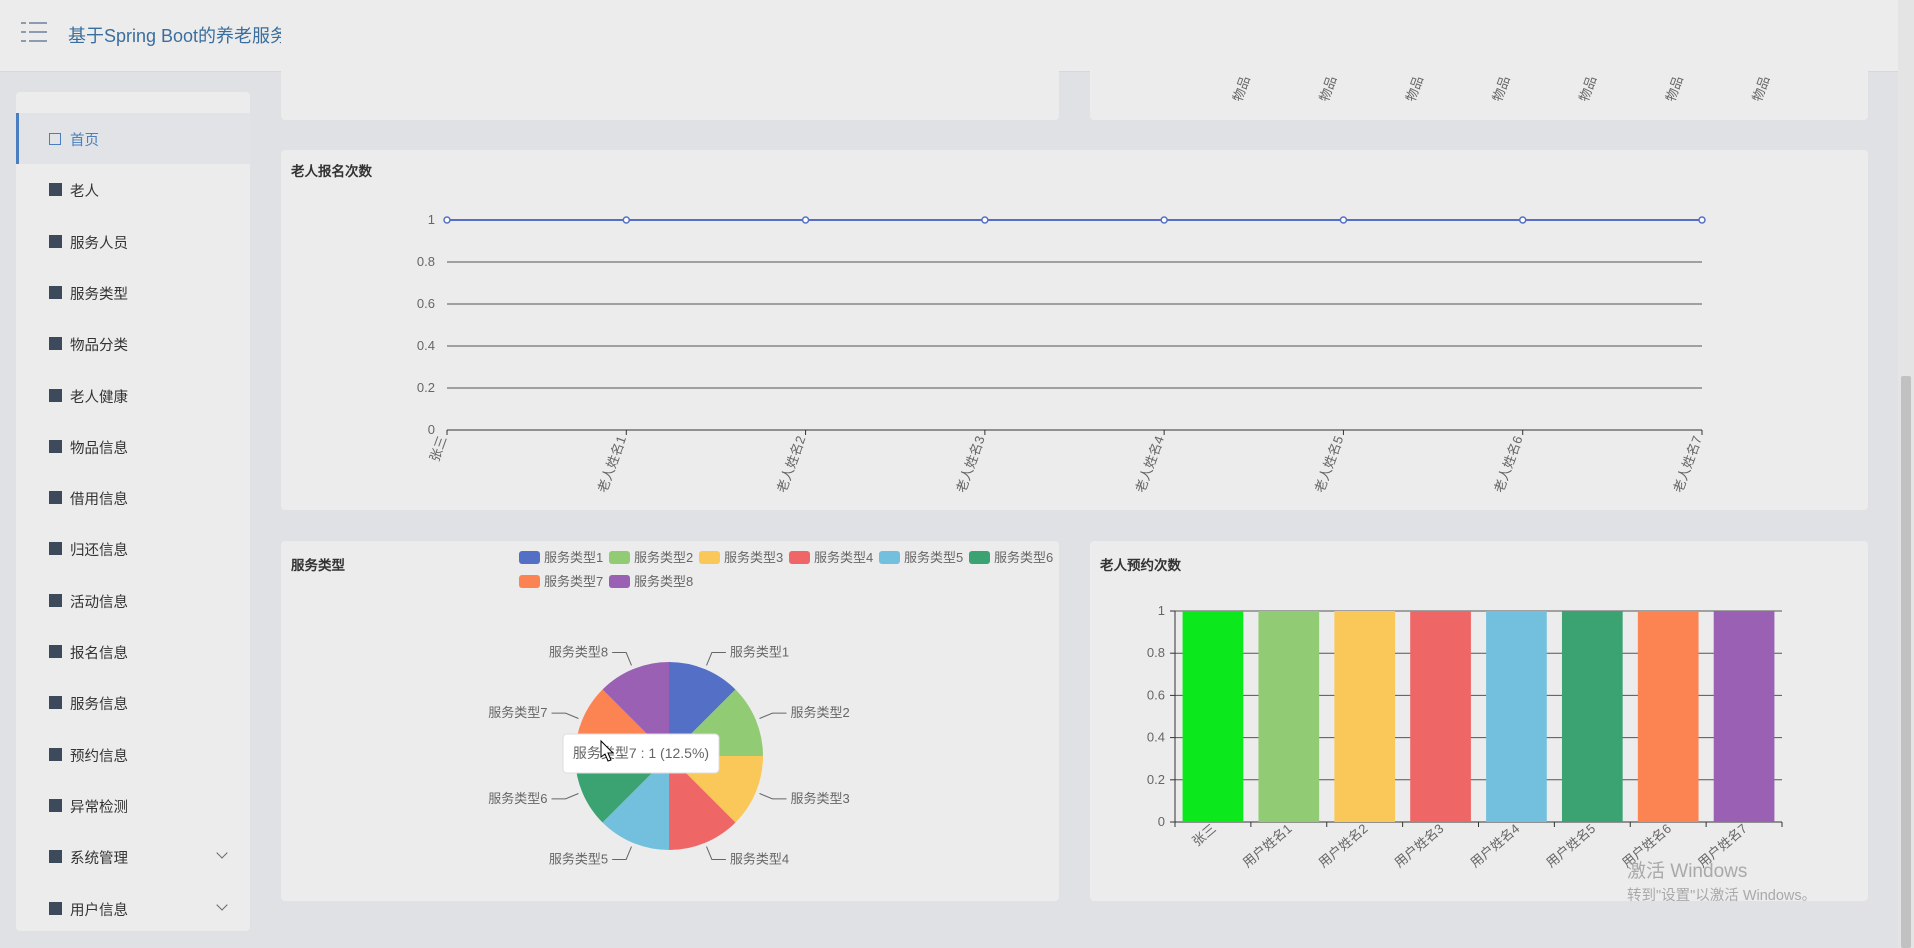  I want to click on card: 物品 物品 物品 物品 物品 物品 物品, so click(1479, 60).